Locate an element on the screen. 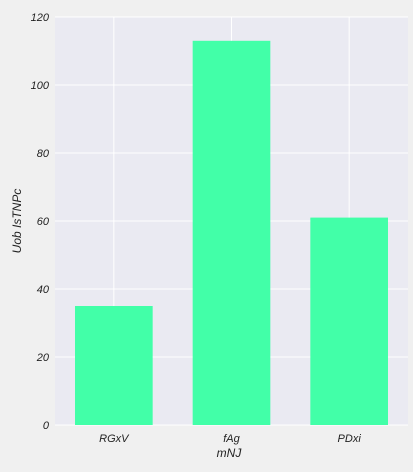 This screenshot has height=472, width=413. x-axis-ticks: RGxV fAg PDxi is located at coordinates (230, 439).